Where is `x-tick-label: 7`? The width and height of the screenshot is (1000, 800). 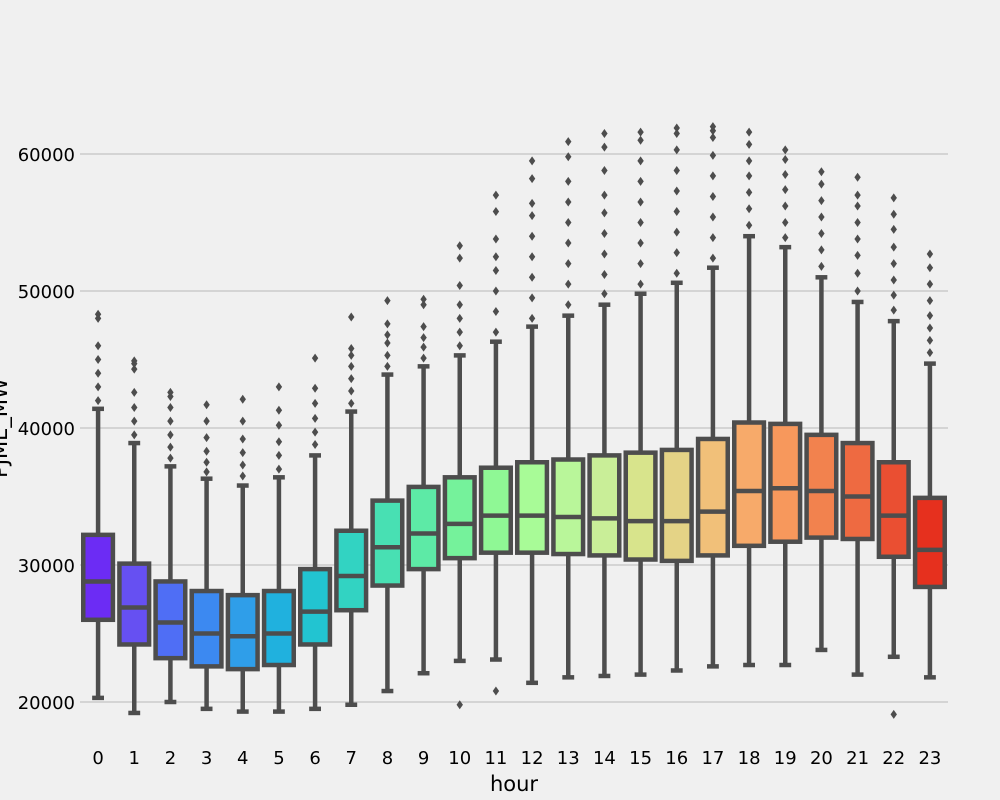
x-tick-label: 7 is located at coordinates (351, 758).